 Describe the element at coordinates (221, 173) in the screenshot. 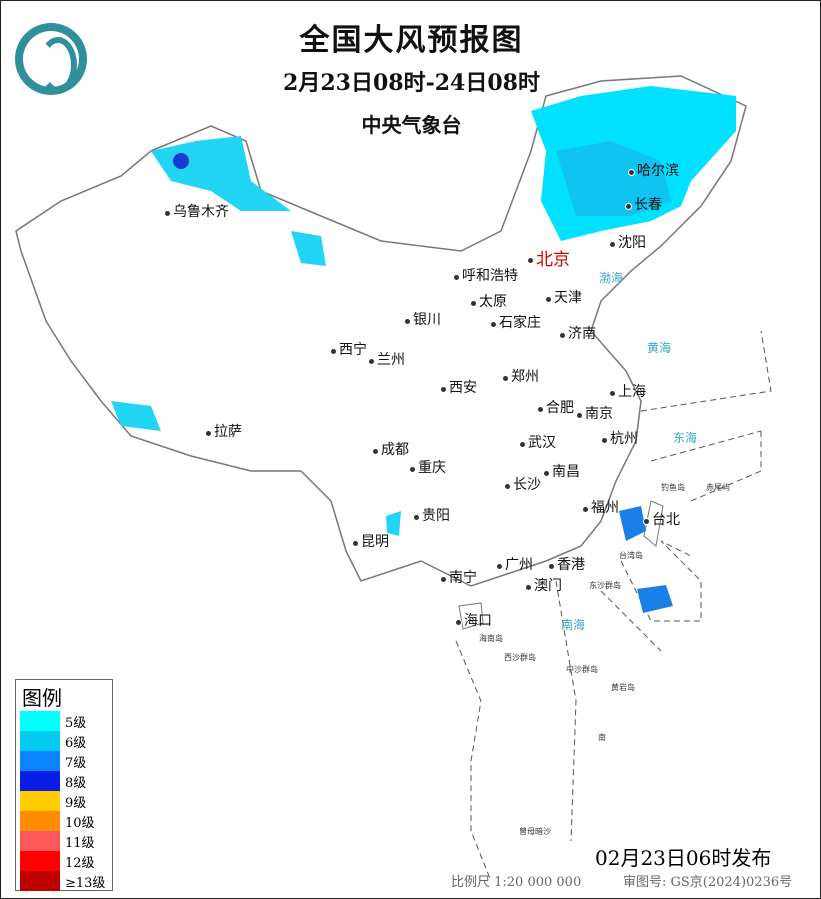

I see `wind-area-xinjiang` at that location.